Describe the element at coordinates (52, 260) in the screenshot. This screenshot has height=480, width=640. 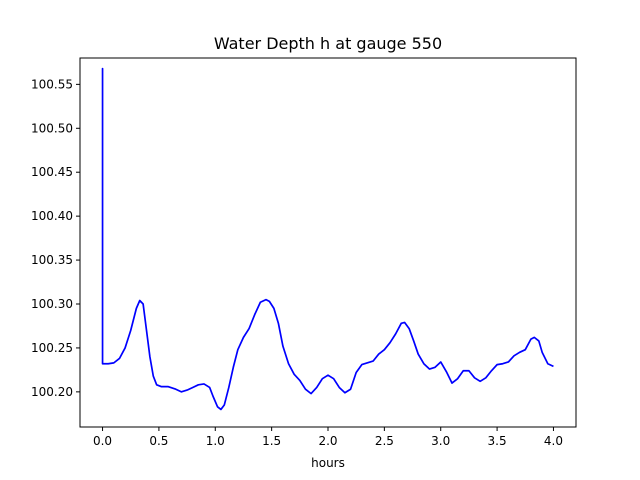
I see `y-tick-label: 100.35` at that location.